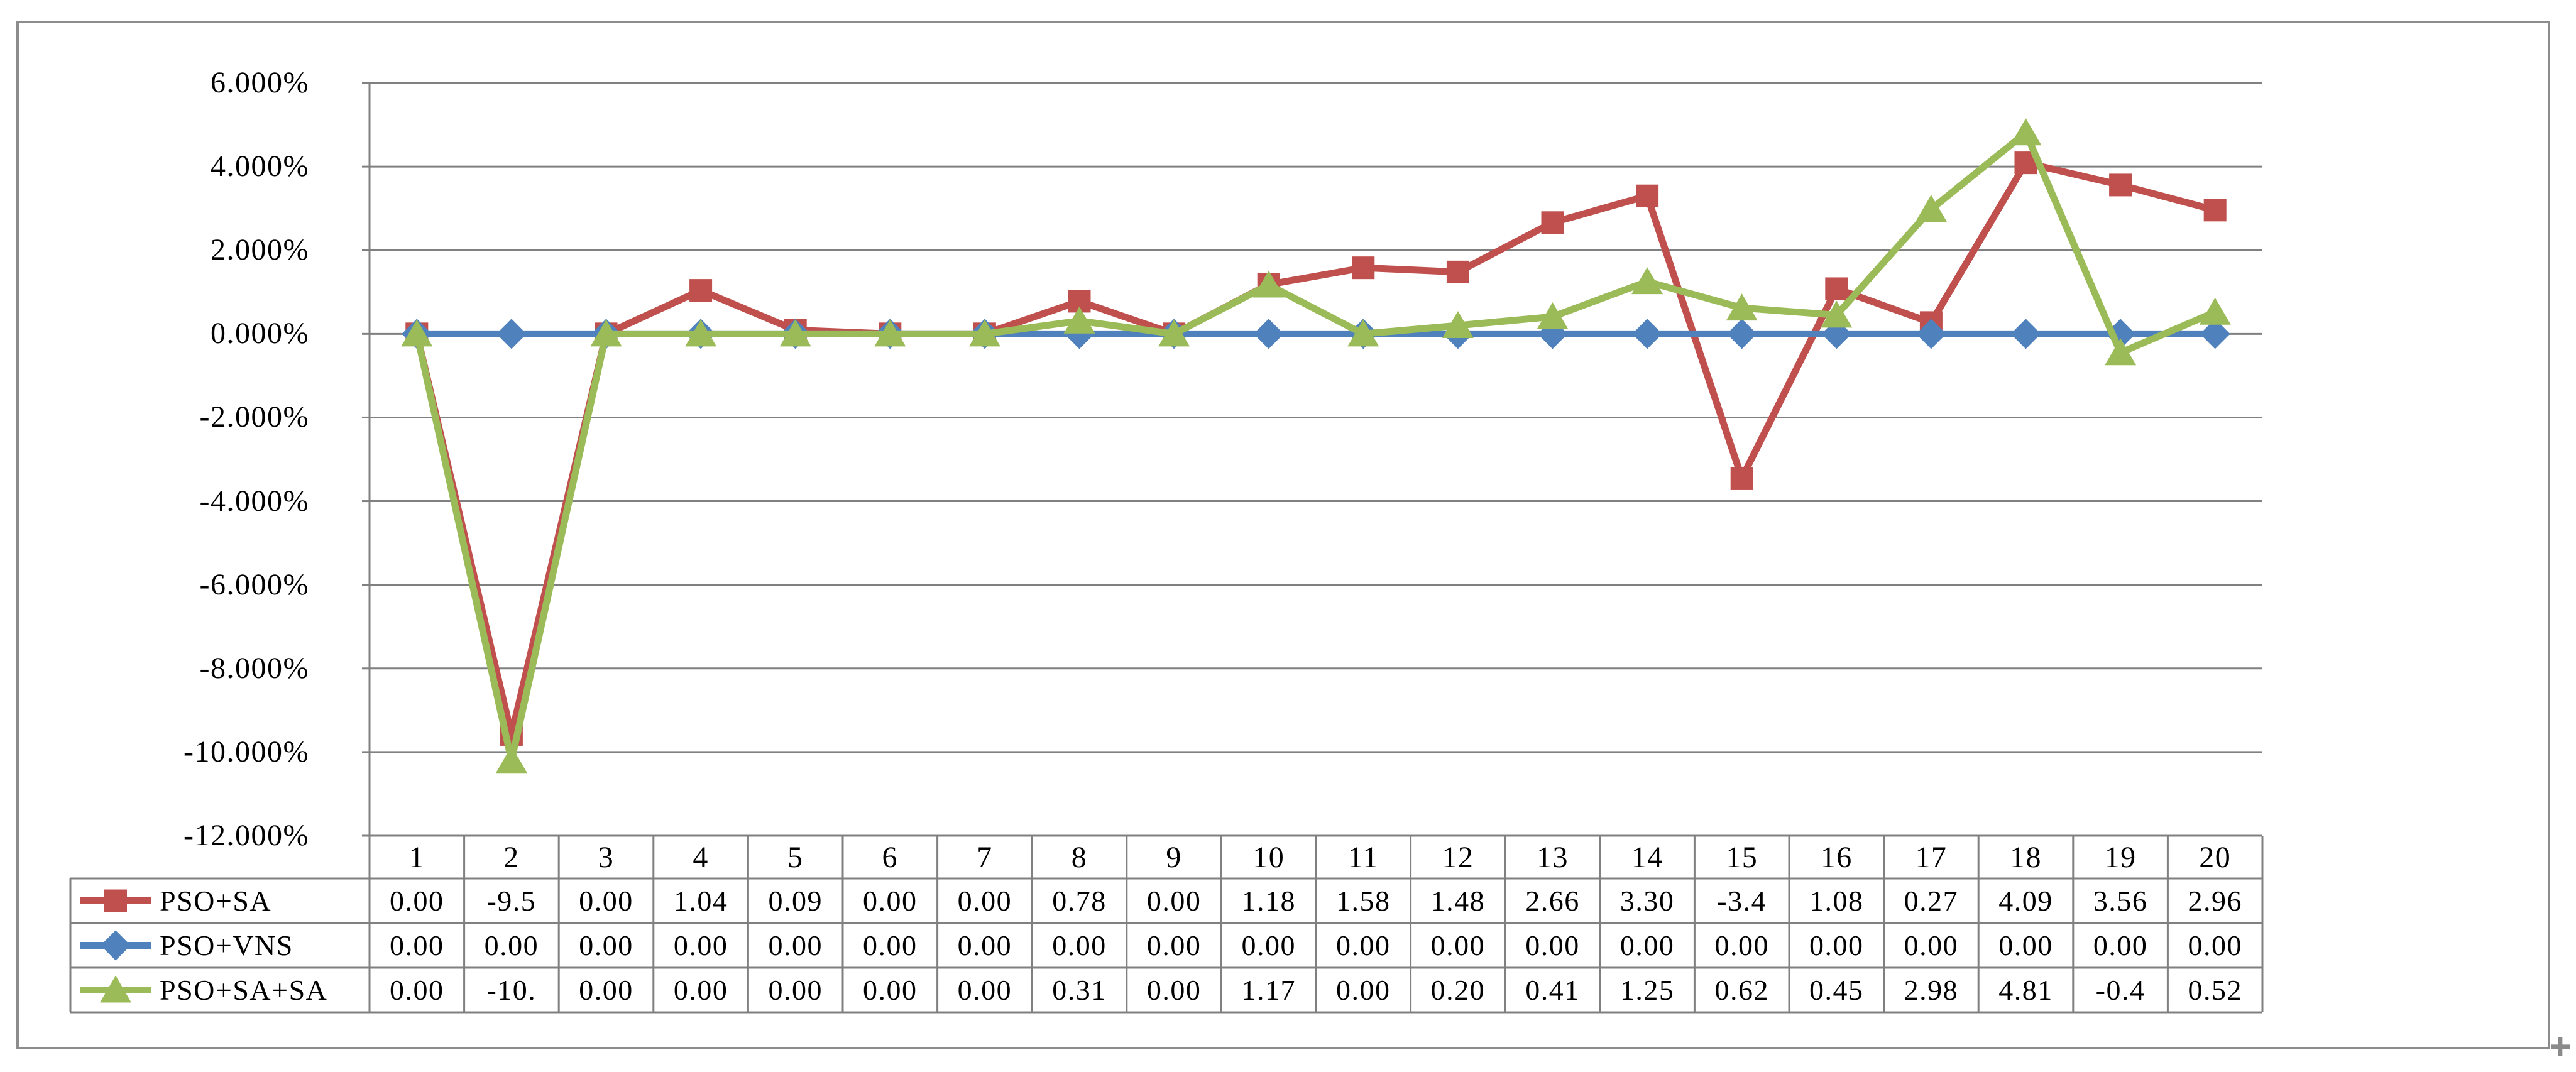 The height and width of the screenshot is (1072, 2576). I want to click on value-cell: -10., so click(511, 990).